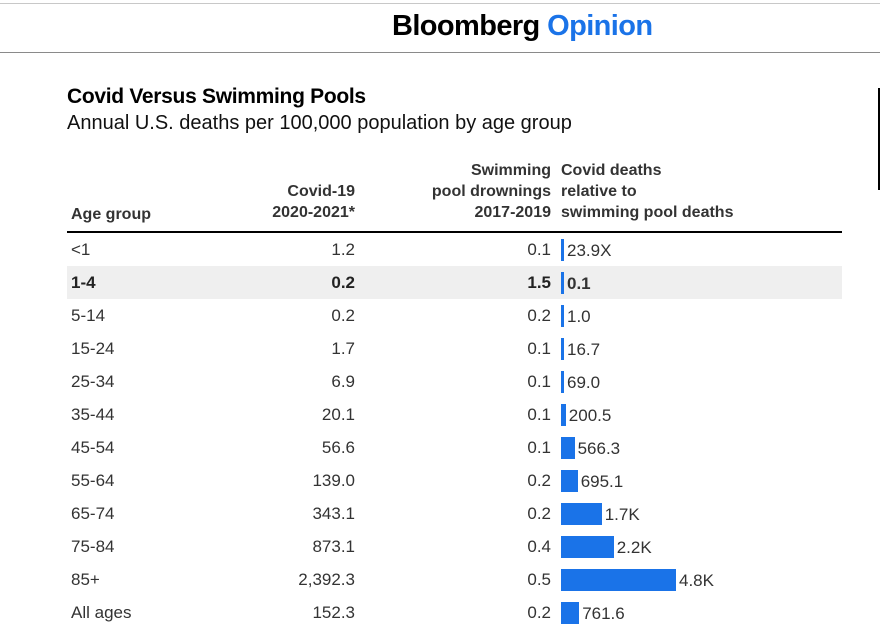  What do you see at coordinates (333, 546) in the screenshot?
I see `covid-deaths-cell: 873.1` at bounding box center [333, 546].